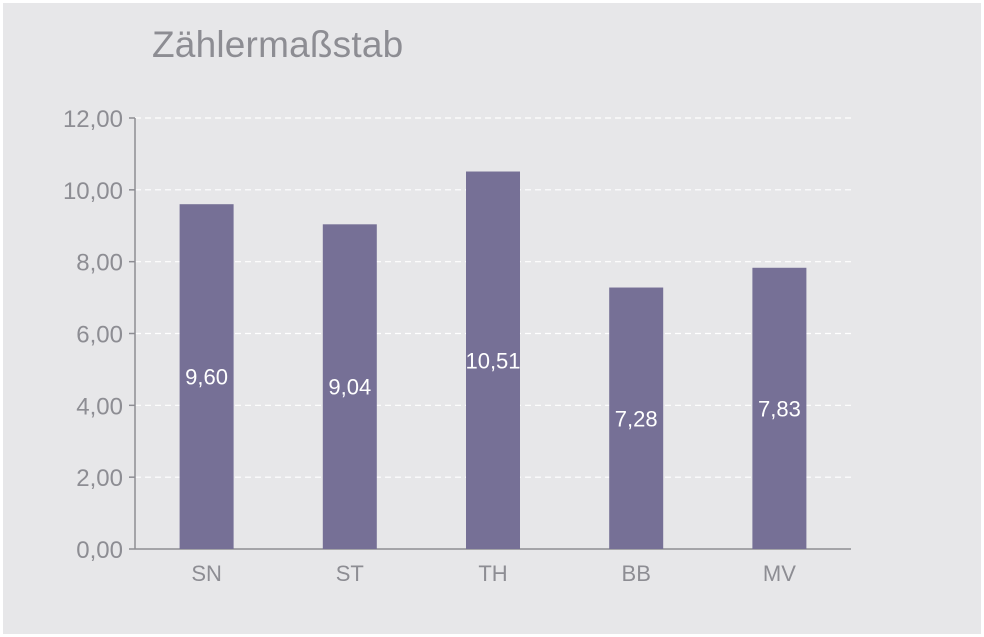  Describe the element at coordinates (93, 119) in the screenshot. I see `y-tick-label: 12,00` at that location.